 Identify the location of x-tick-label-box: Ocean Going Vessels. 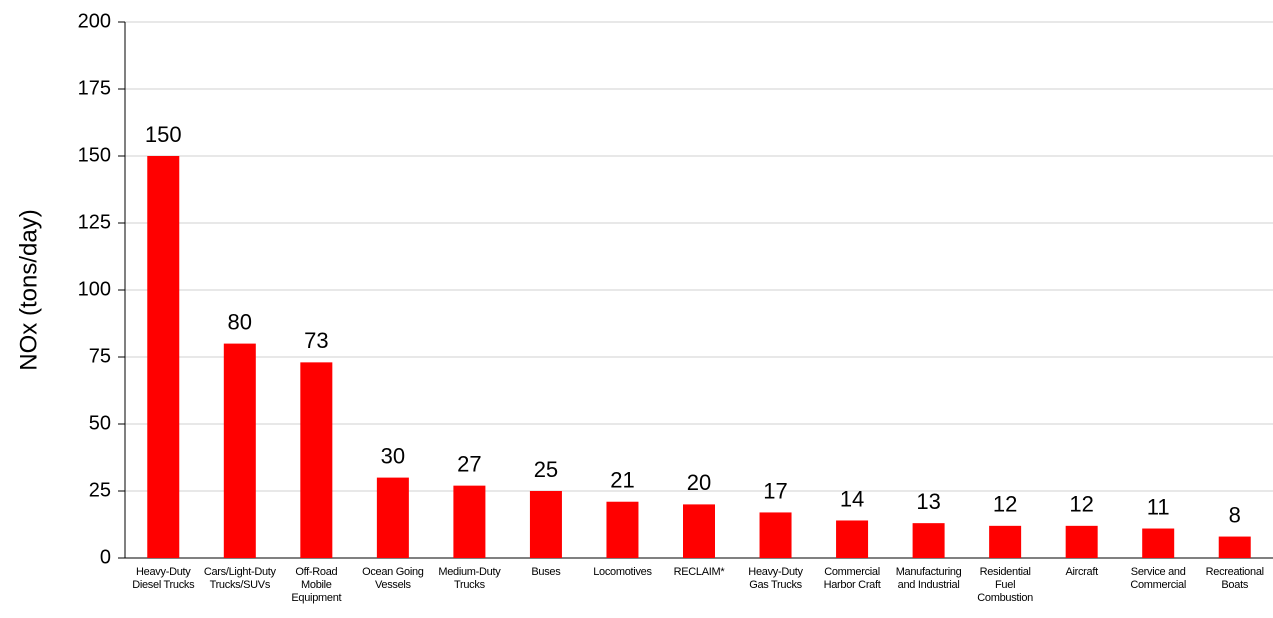
(393, 578).